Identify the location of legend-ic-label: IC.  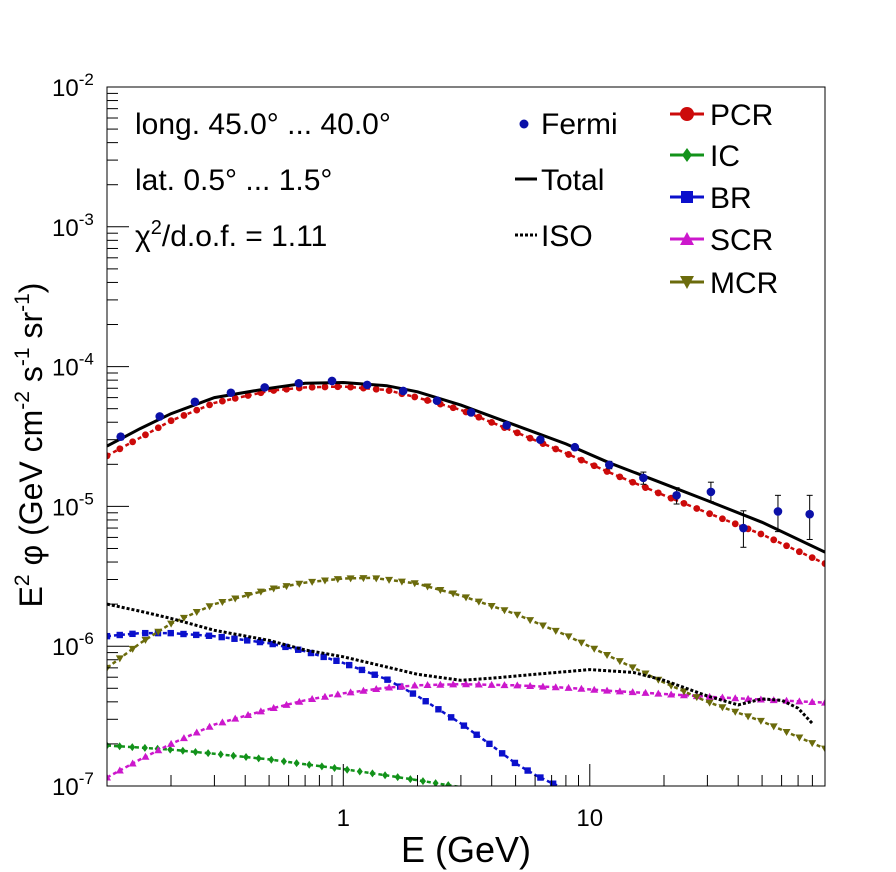
(725, 156).